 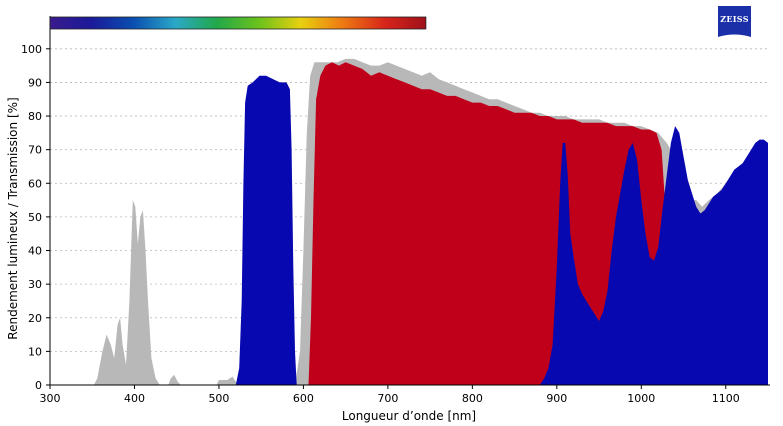 I want to click on zeiss-logo-shape, so click(x=734, y=21).